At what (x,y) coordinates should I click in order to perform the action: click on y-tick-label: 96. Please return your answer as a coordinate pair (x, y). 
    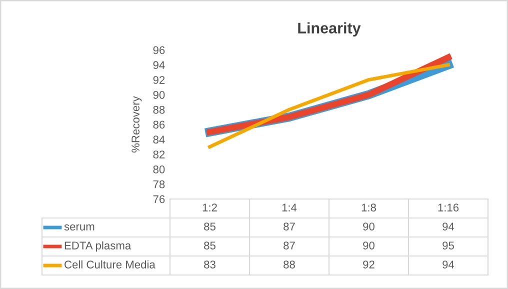
    Looking at the image, I should click on (159, 50).